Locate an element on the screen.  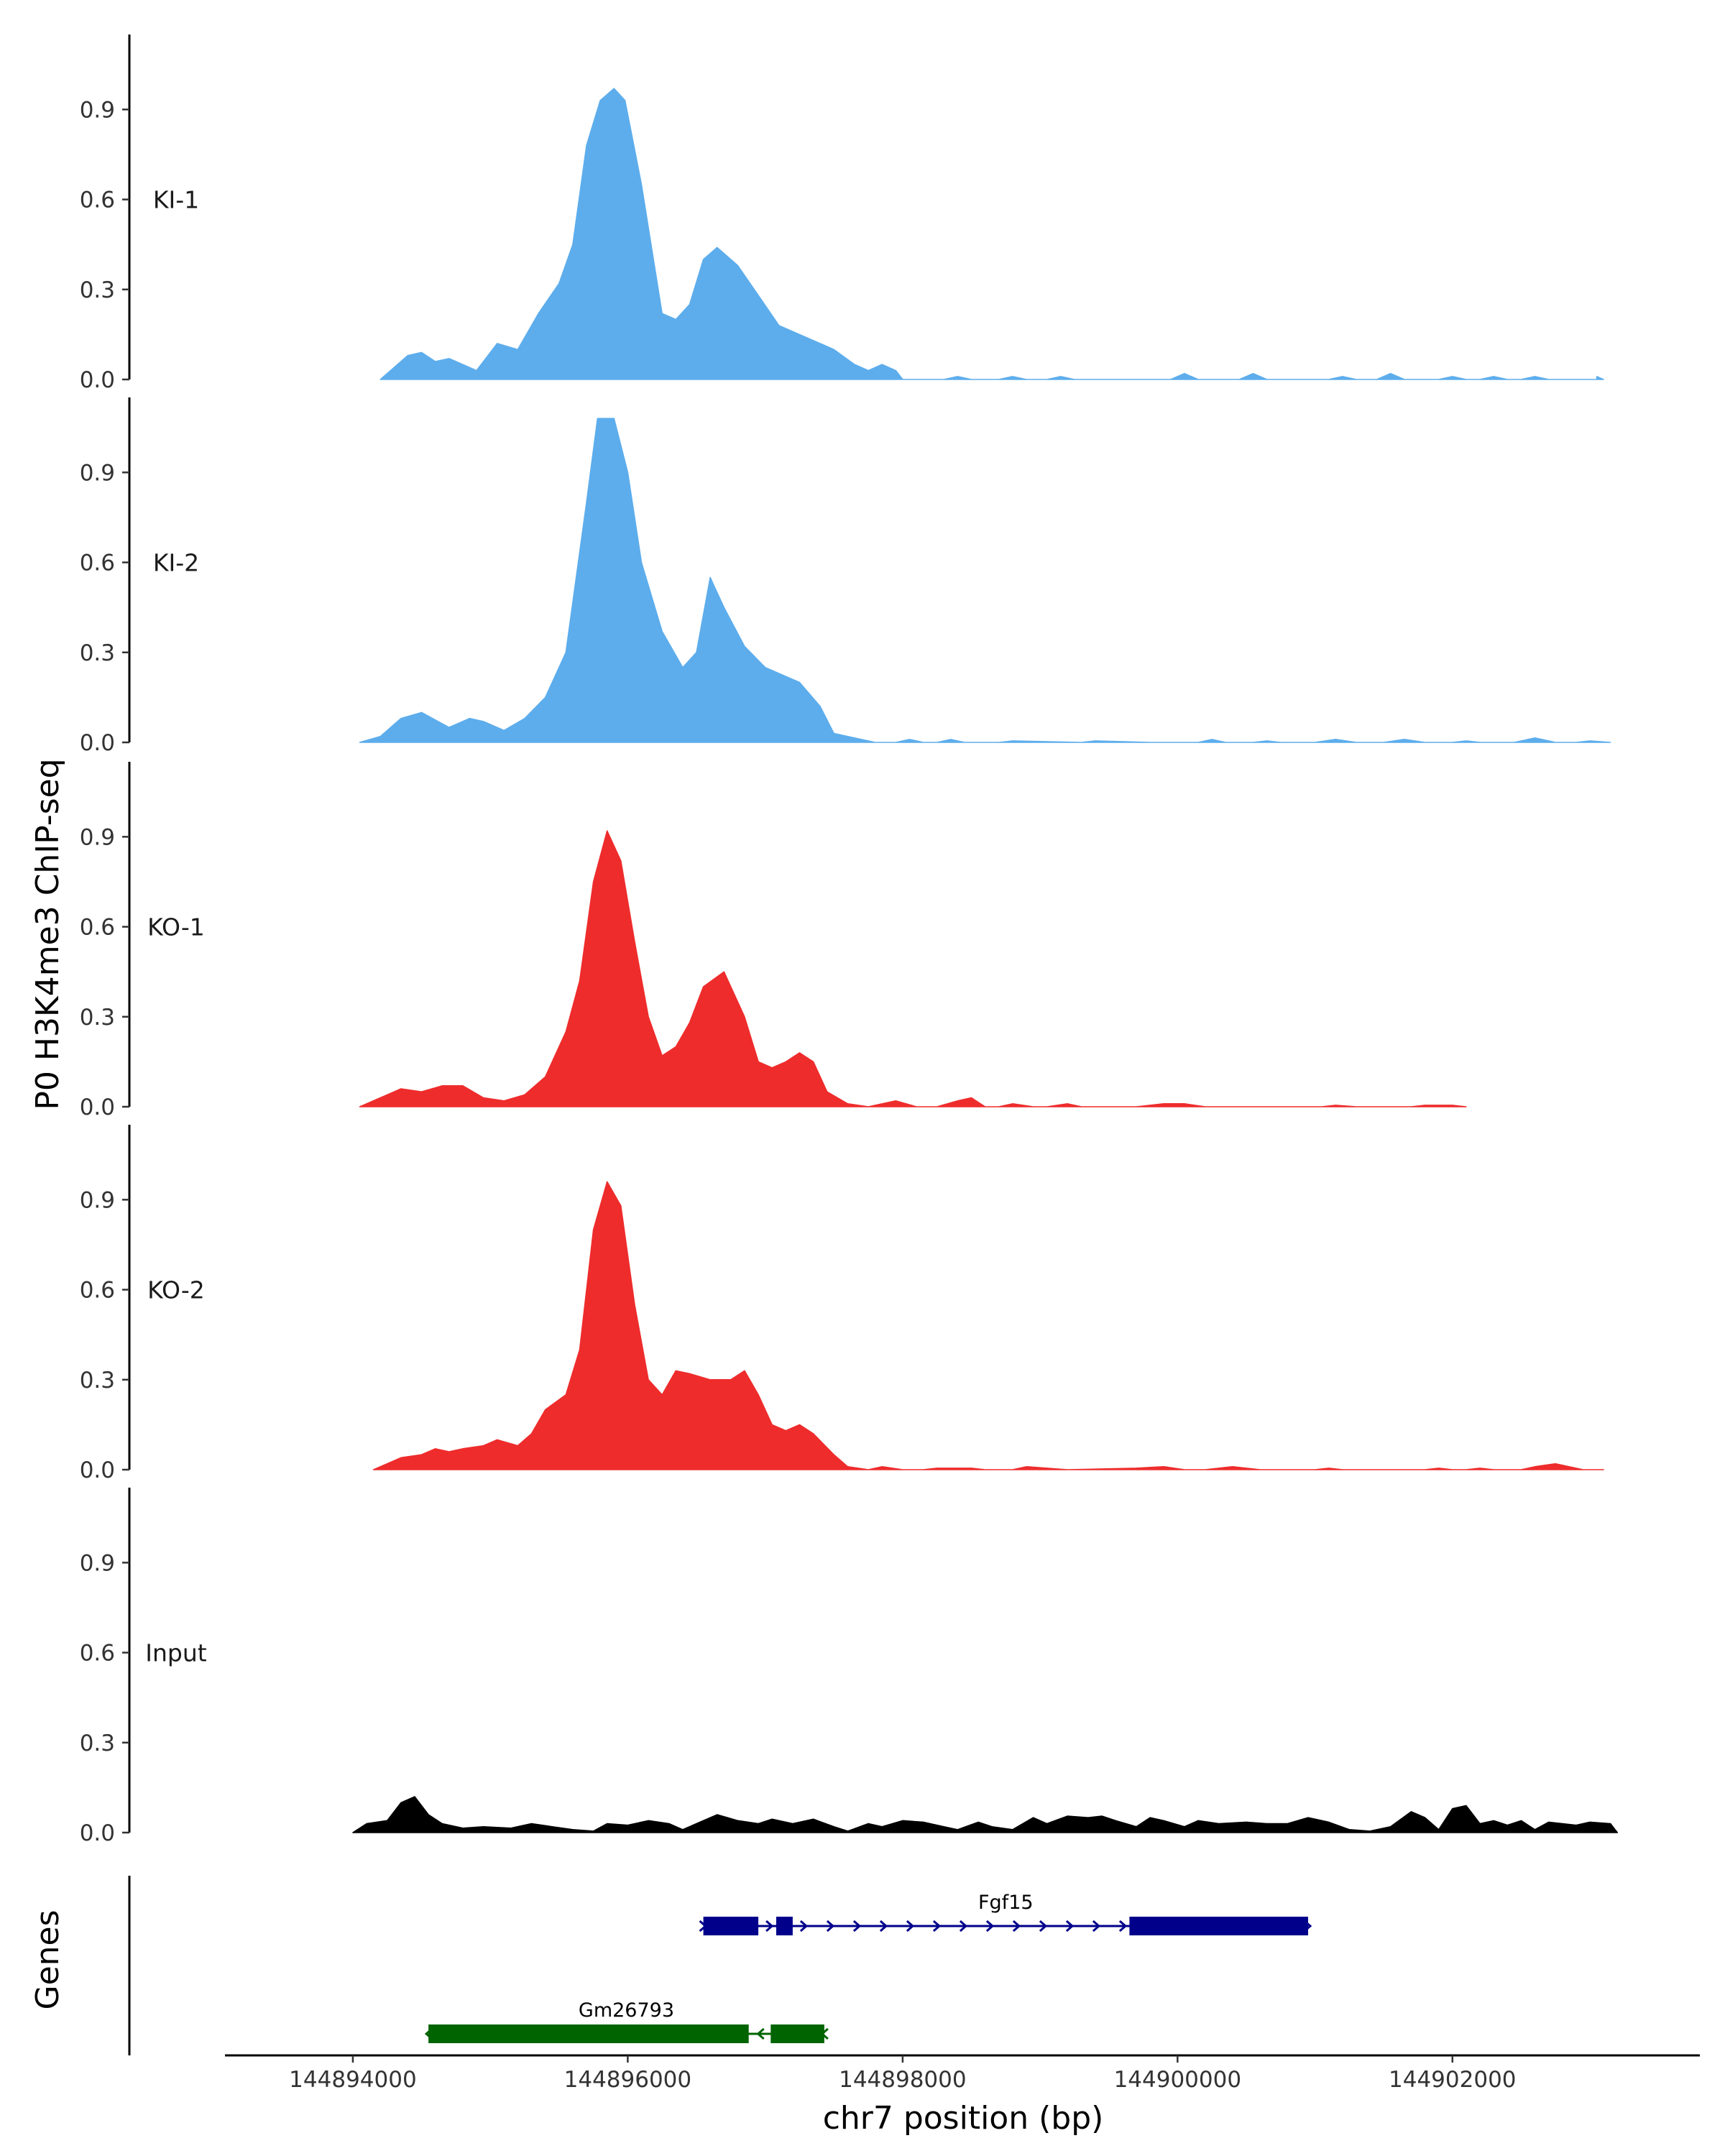
track-panel-ki-2: 0.0 0.3 0.6 0.9 KI-2 is located at coordinates (845, 576).